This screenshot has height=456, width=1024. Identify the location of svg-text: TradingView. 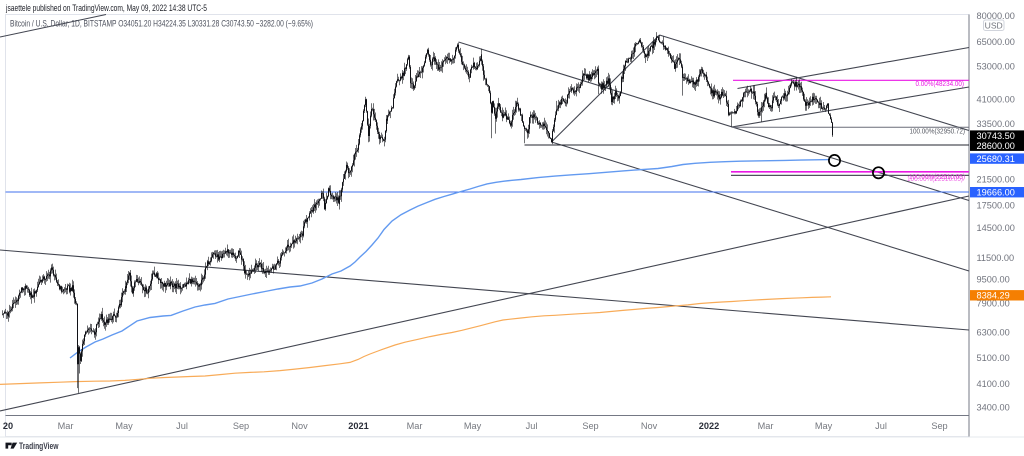
(39, 446).